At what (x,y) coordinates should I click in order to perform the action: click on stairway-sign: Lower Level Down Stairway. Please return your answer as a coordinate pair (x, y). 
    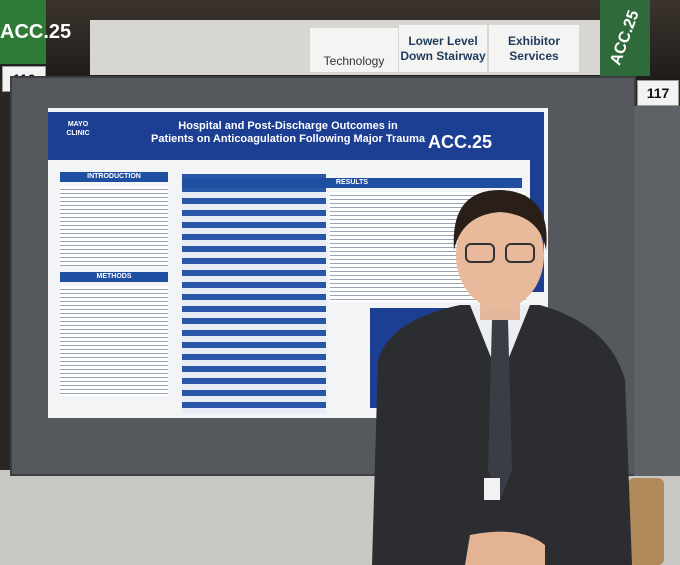
    Looking at the image, I should click on (443, 48).